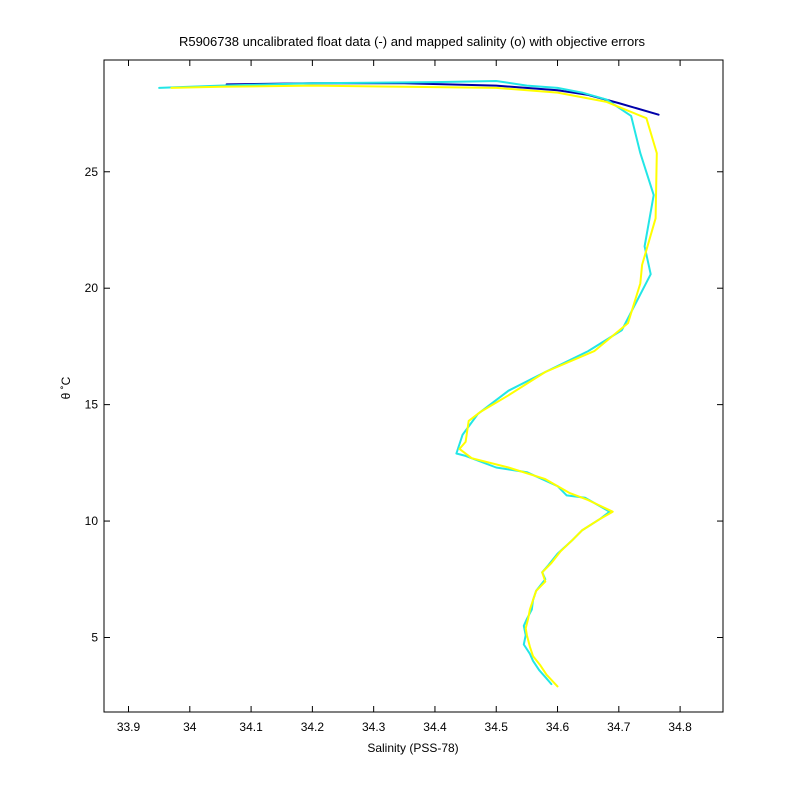  I want to click on x-tick-label: 34.5, so click(497, 727).